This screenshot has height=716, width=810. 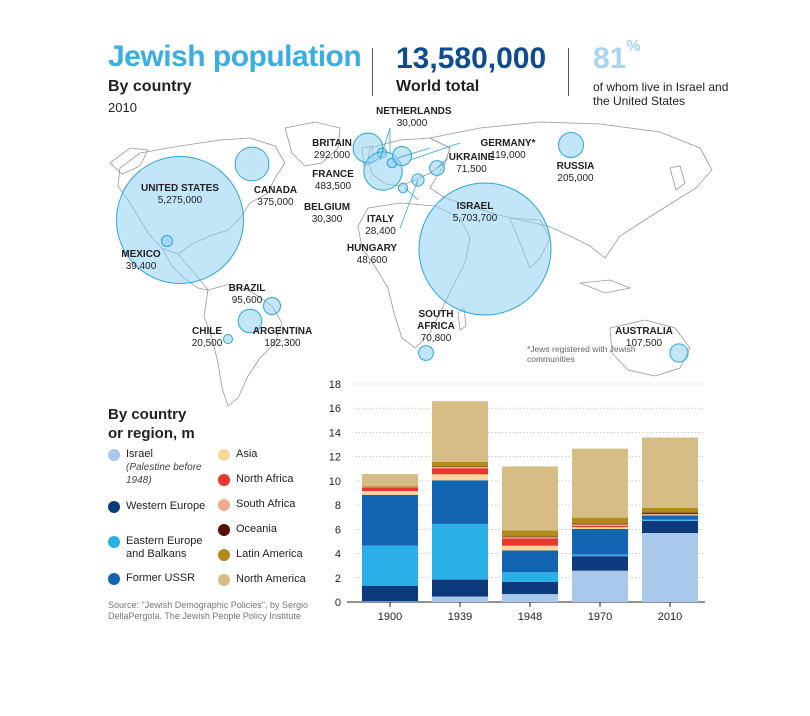 What do you see at coordinates (265, 479) in the screenshot?
I see `legend-label: North Africa` at bounding box center [265, 479].